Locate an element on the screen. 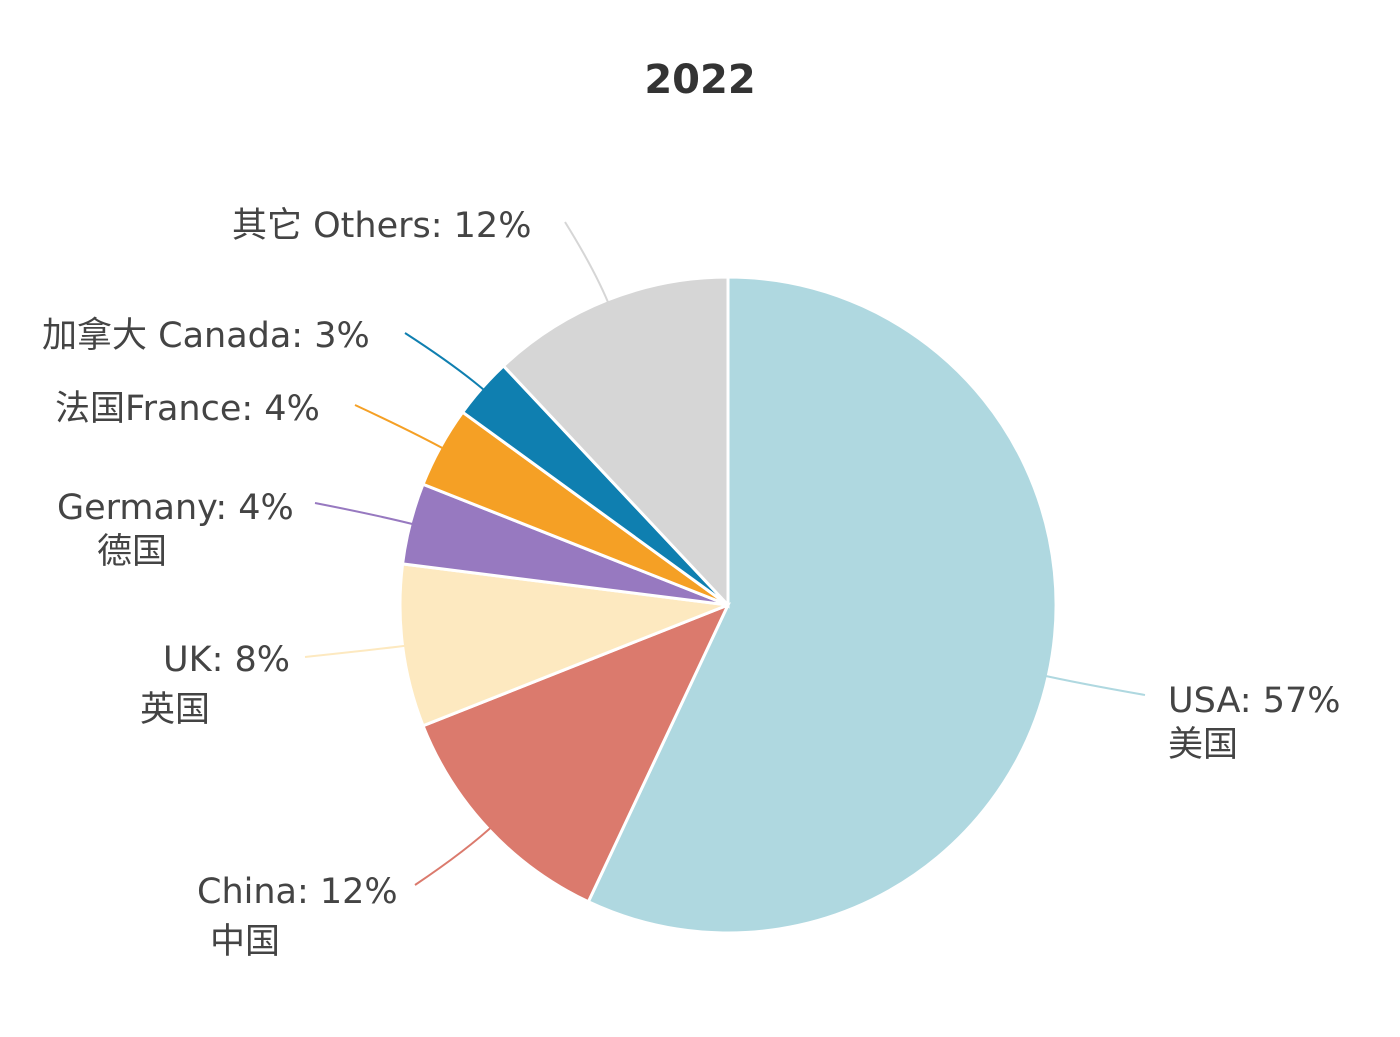 Image resolution: width=1400 pixels, height=1037 pixels. data-label: 美国 is located at coordinates (1203, 745).